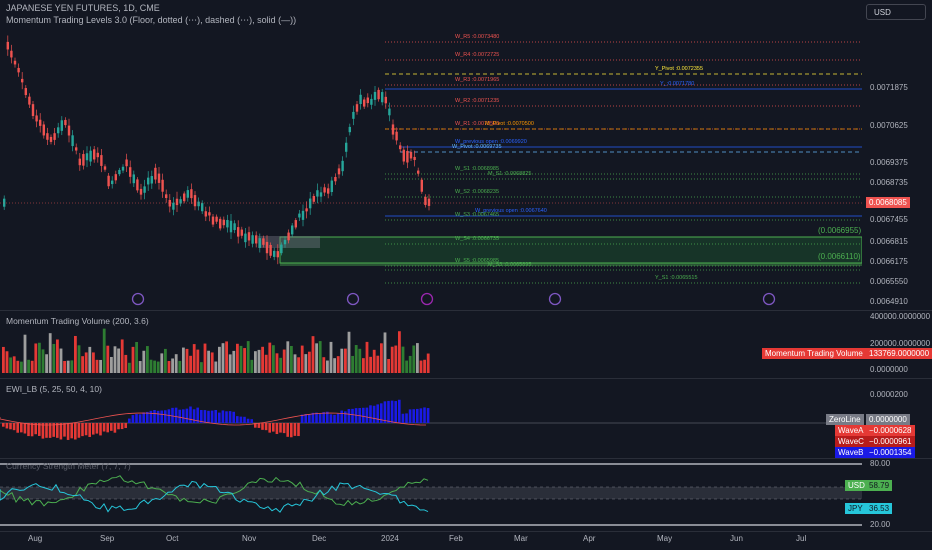 This screenshot has height=550, width=932. I want to click on ewi-chart, so click(431, 419).